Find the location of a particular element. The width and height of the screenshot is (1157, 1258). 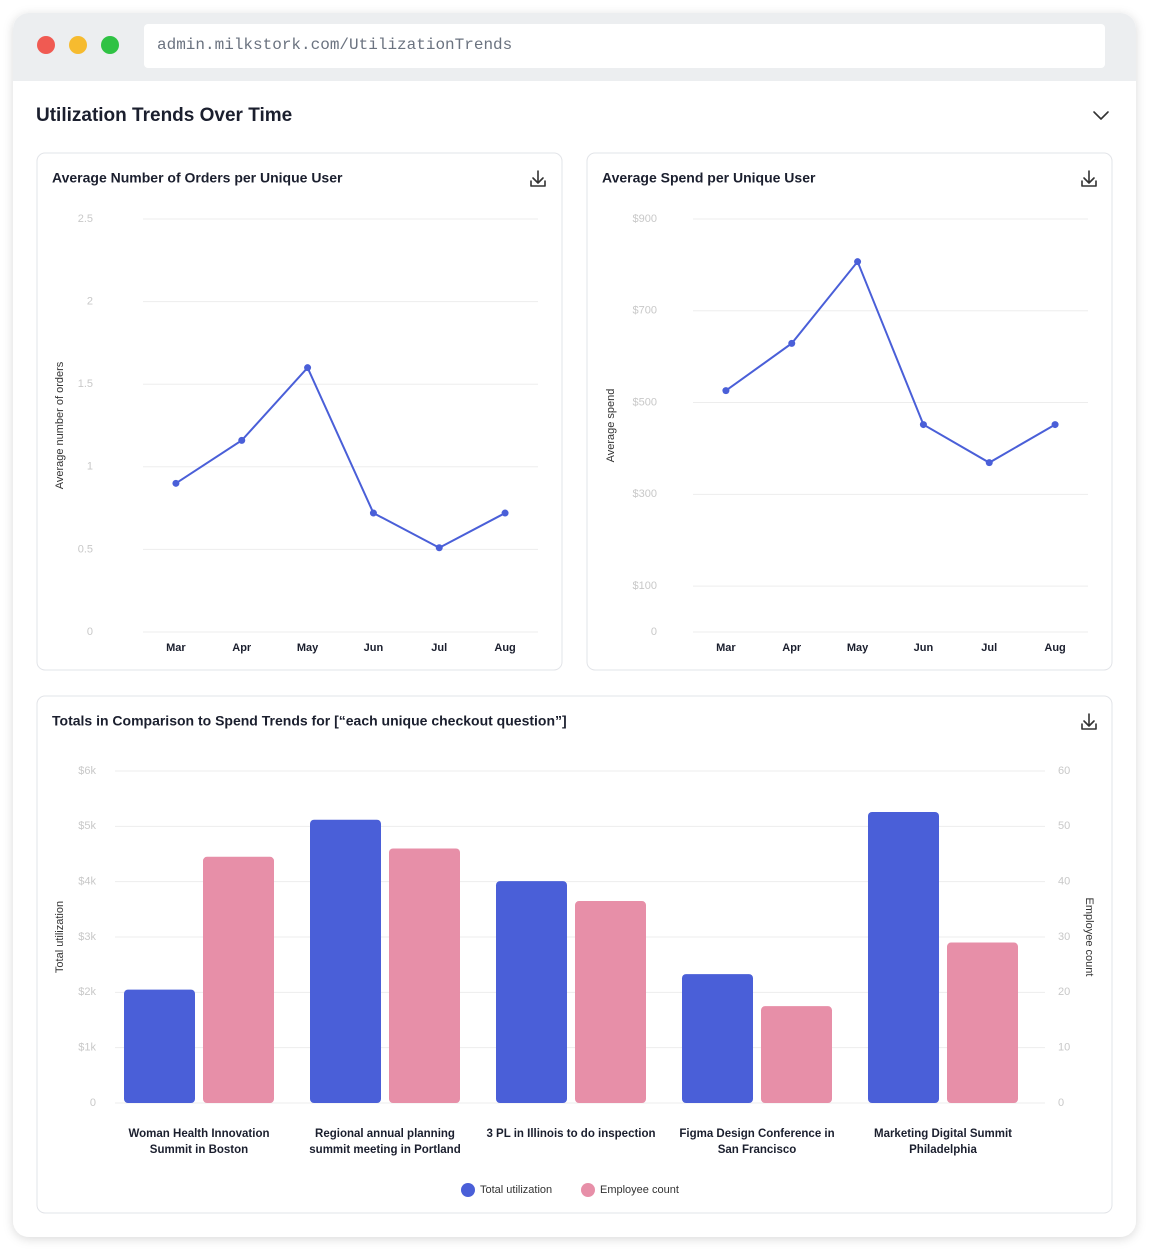

legend-label: Total utilization is located at coordinates (516, 1190).